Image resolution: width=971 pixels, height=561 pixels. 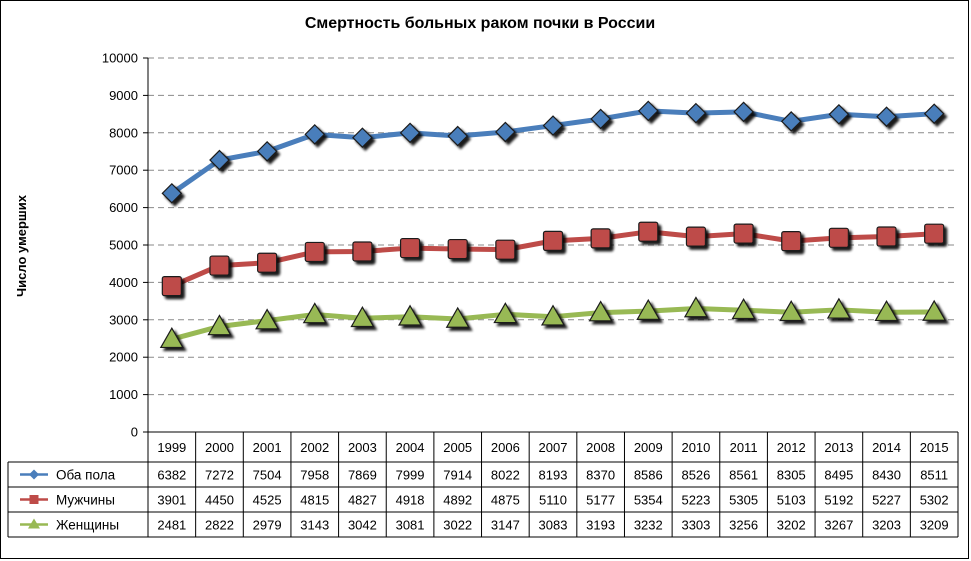 What do you see at coordinates (457, 525) in the screenshot?
I see `data-label: 3022` at bounding box center [457, 525].